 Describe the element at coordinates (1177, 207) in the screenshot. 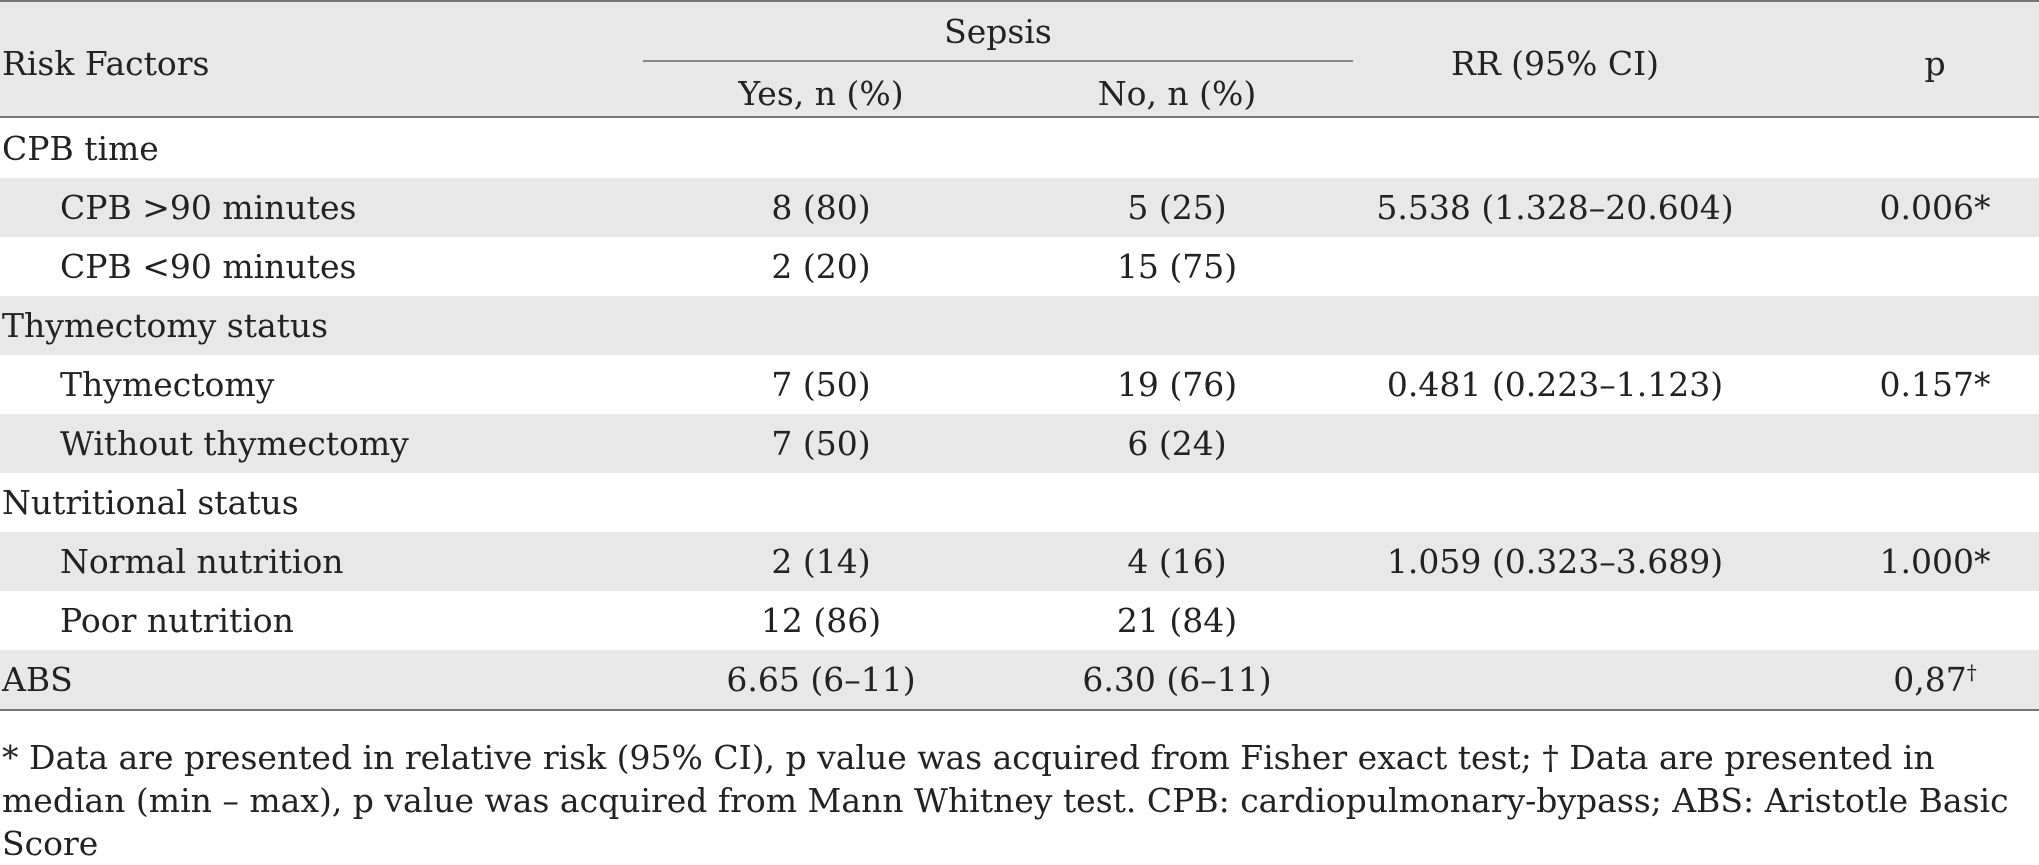

I see `cell-no: 5 (25)` at that location.